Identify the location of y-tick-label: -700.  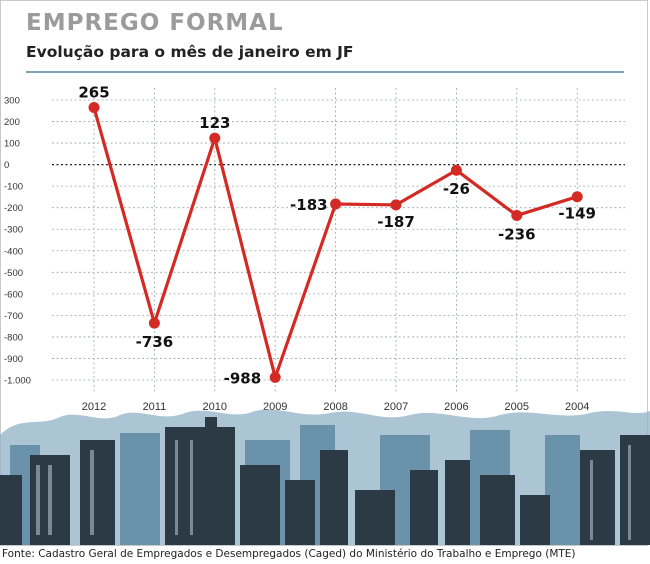
(13, 316).